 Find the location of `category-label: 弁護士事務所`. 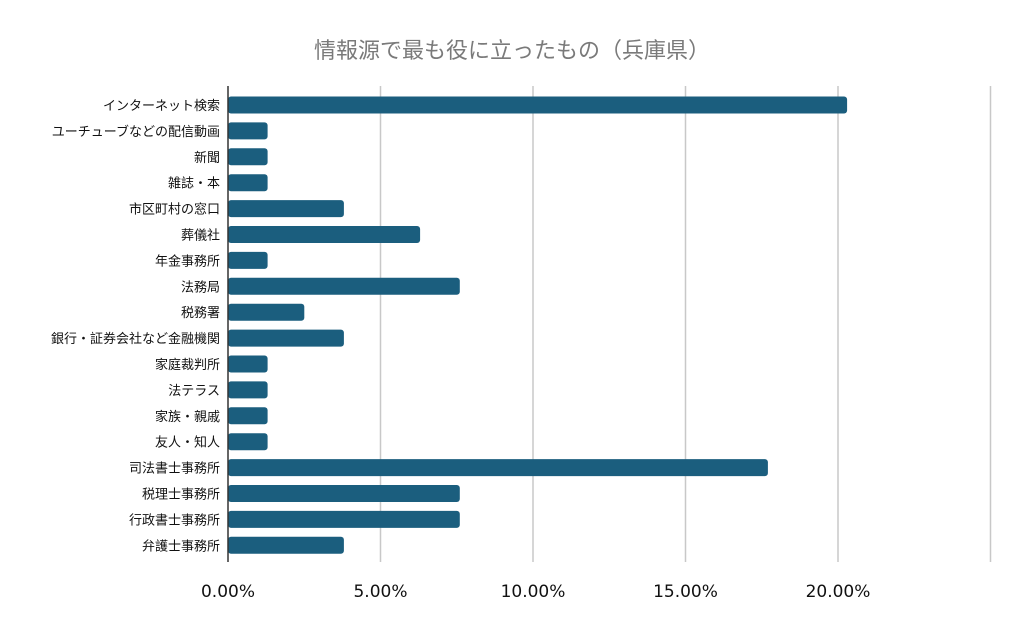

category-label: 弁護士事務所 is located at coordinates (181, 546).